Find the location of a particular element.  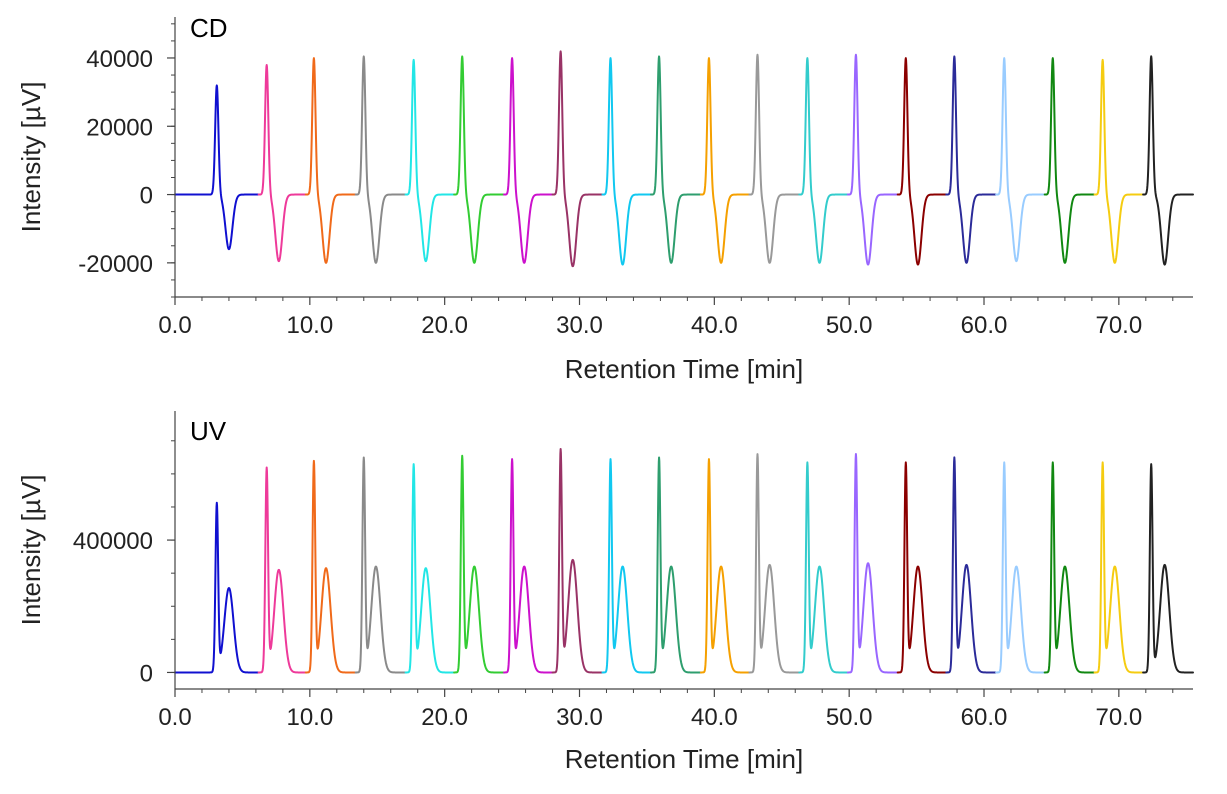

uv-panel-label: UV is located at coordinates (208, 431).